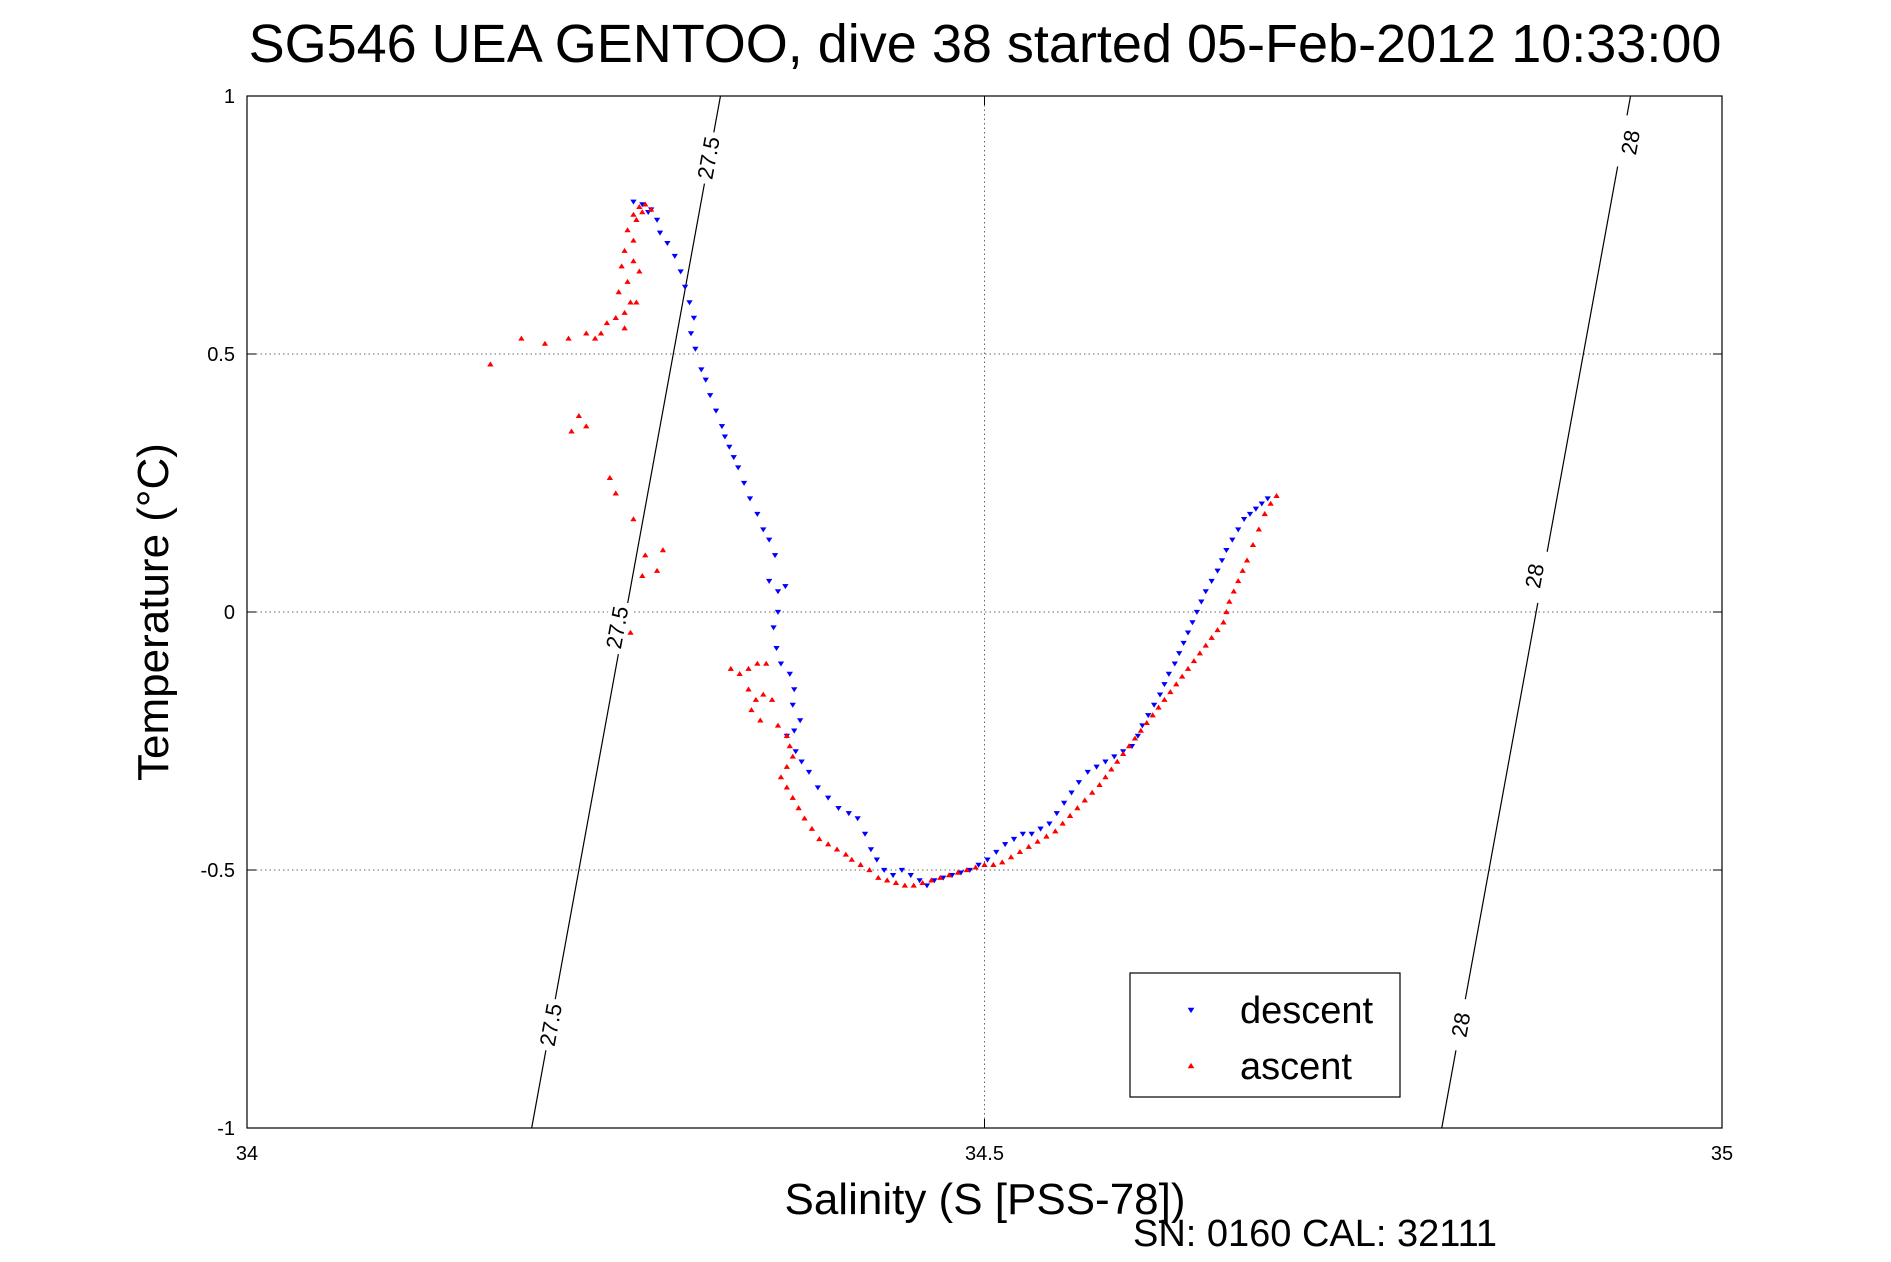 This screenshot has height=1262, width=1891. I want to click on contour-label: 28, so click(1460, 1025).